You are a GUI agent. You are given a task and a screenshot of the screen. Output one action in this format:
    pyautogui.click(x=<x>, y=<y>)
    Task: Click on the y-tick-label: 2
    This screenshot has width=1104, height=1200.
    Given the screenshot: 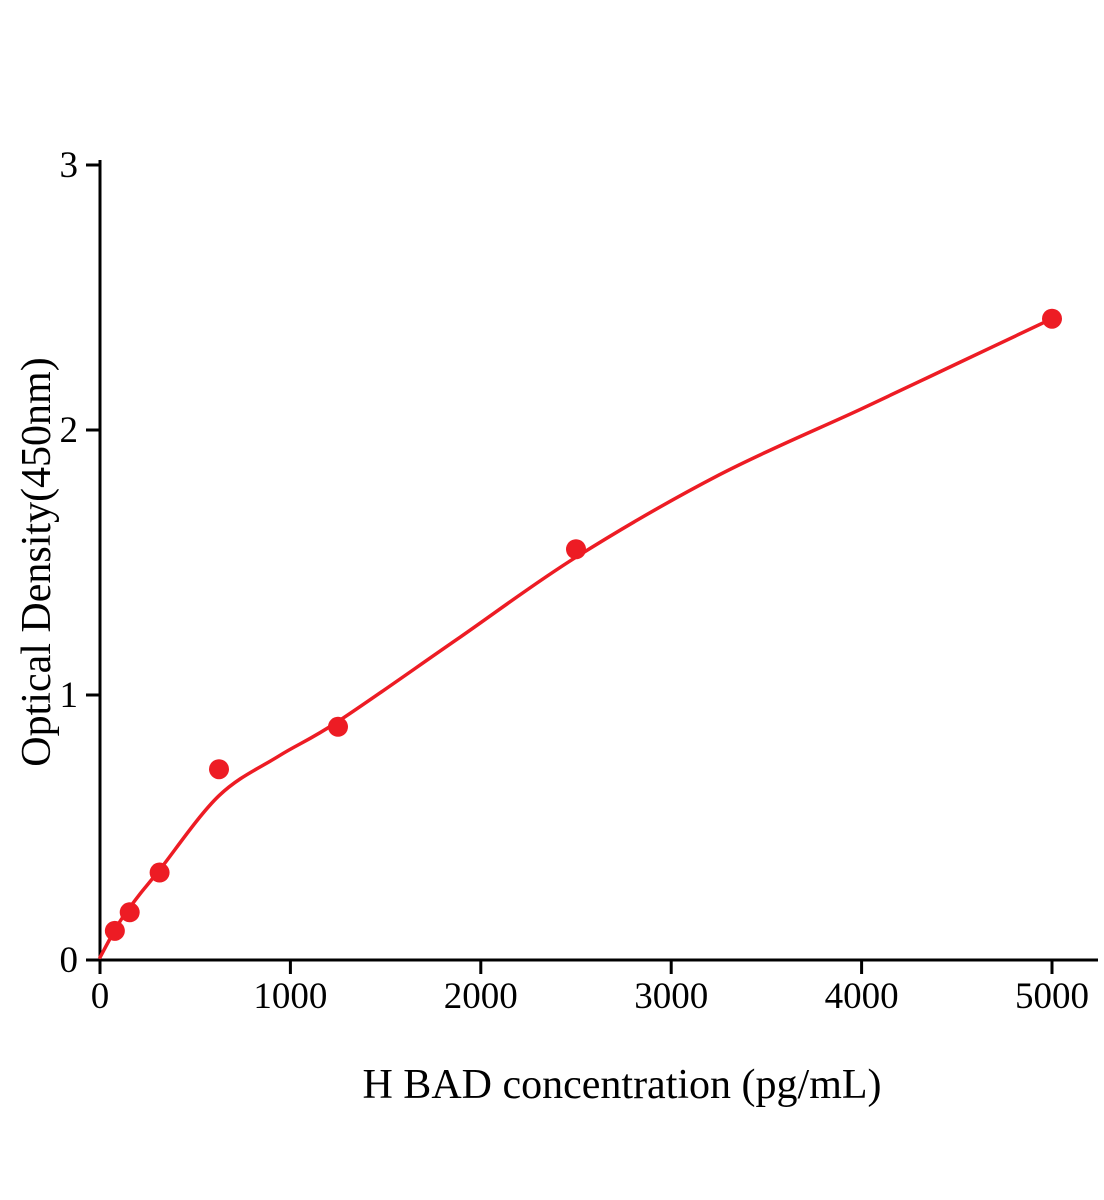 What is the action you would take?
    pyautogui.click(x=69, y=430)
    